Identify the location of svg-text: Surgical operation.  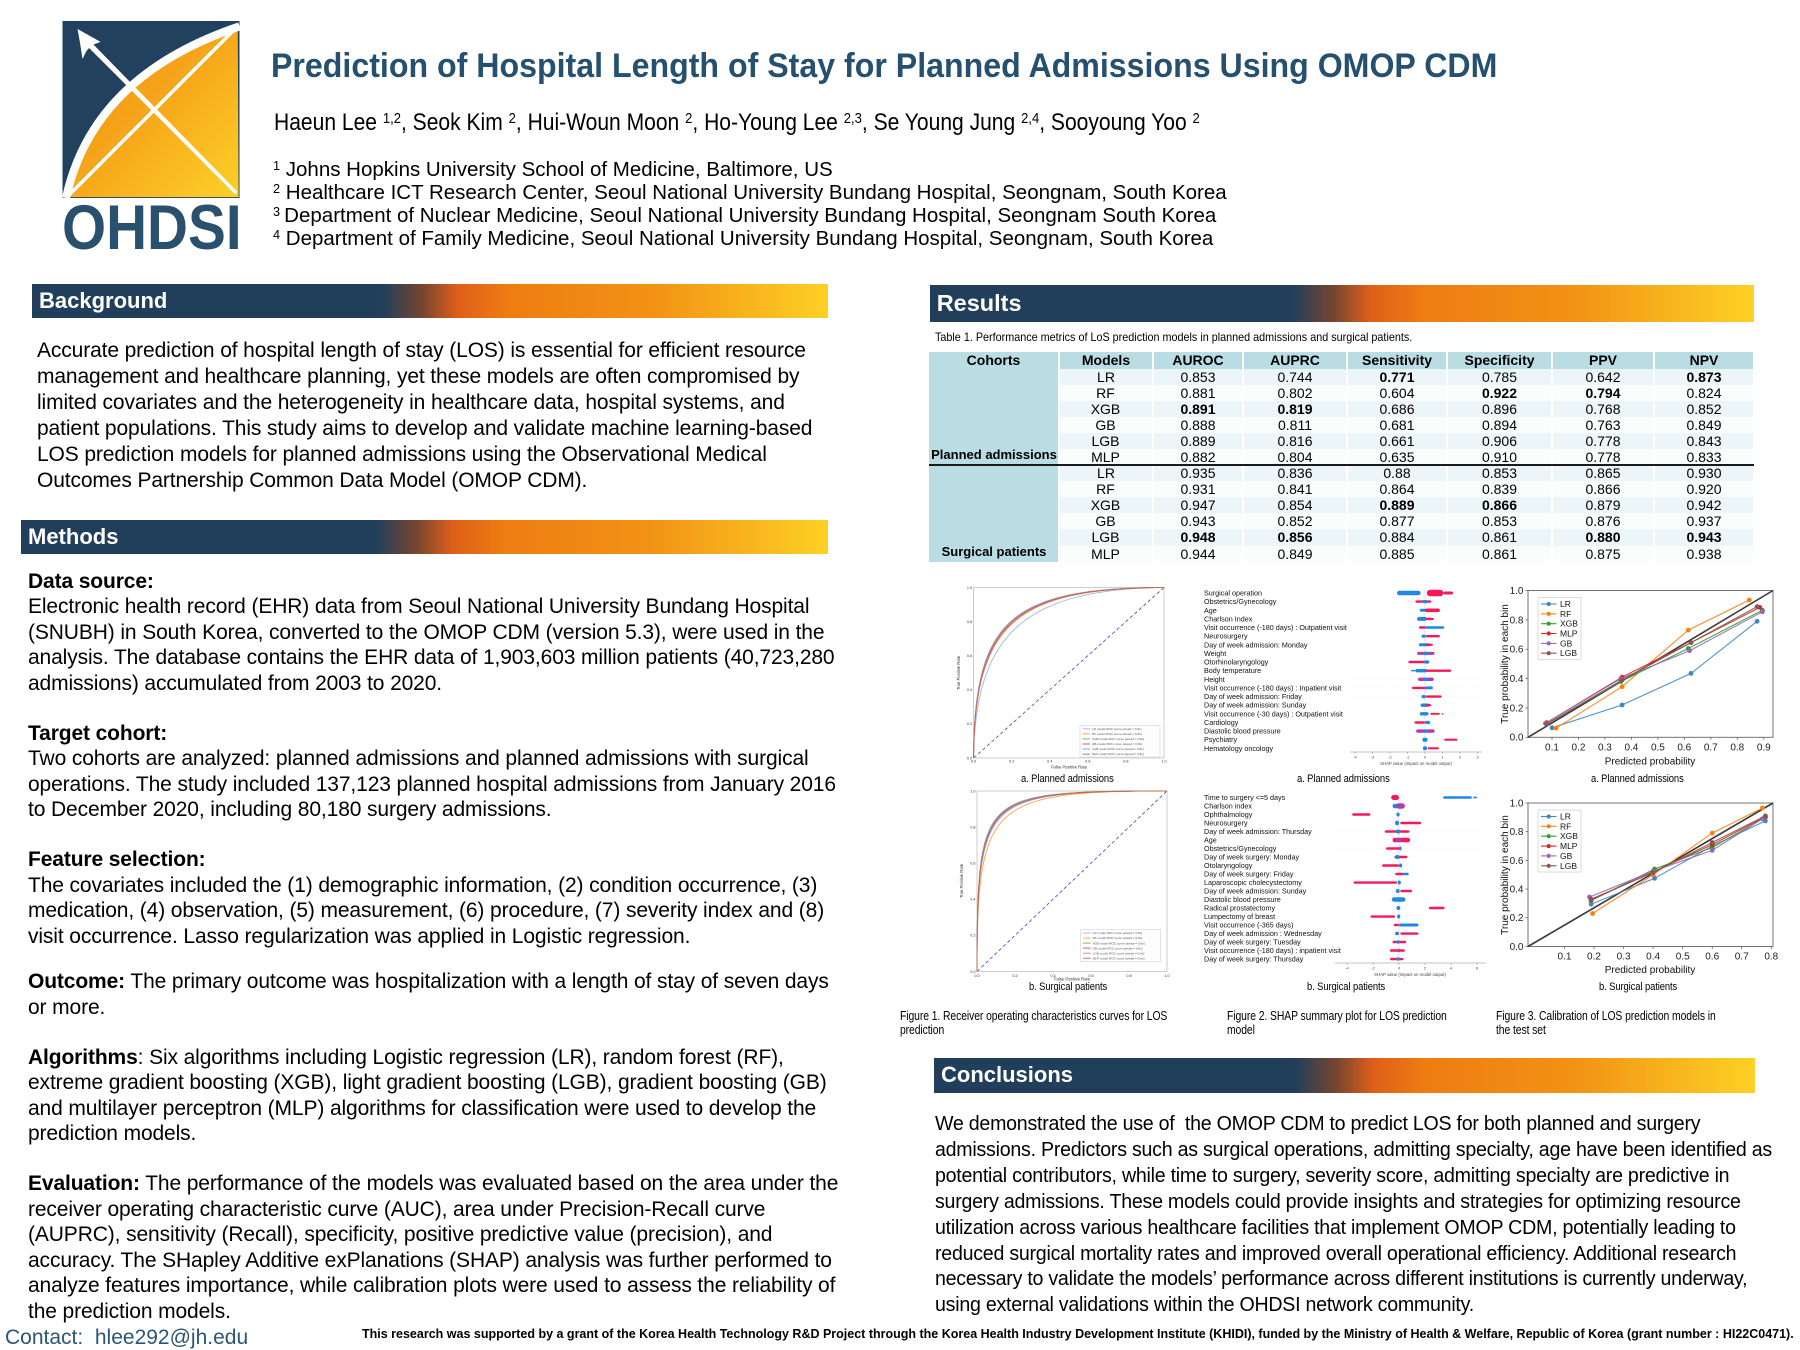
(1233, 593).